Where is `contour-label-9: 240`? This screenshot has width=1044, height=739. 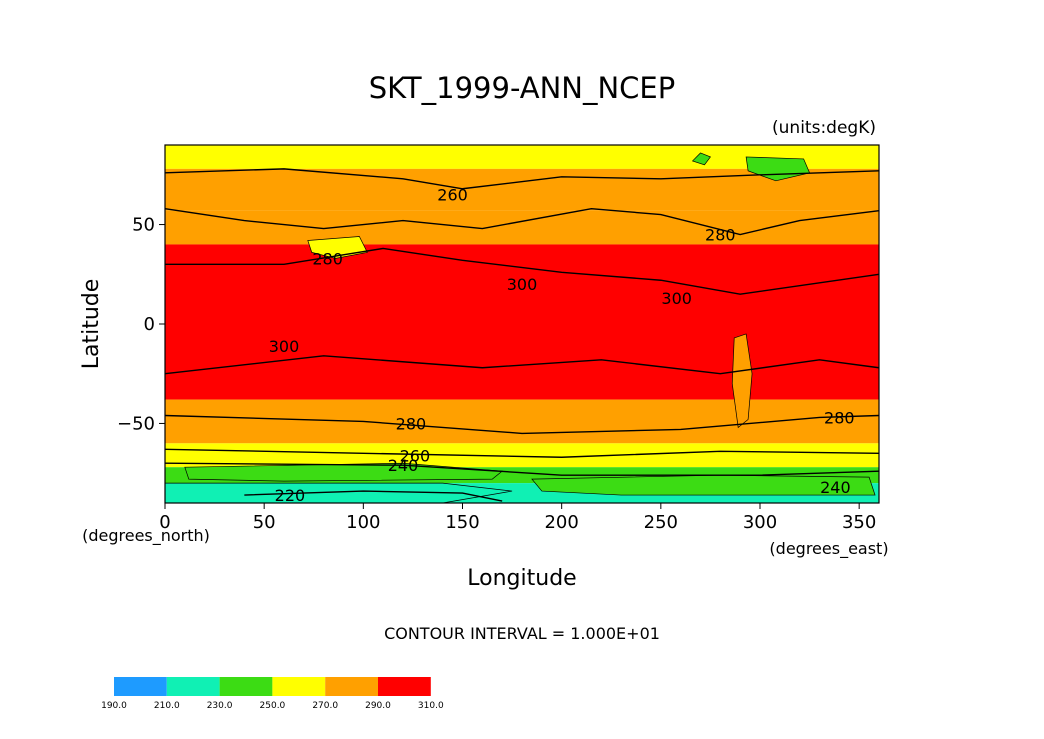 contour-label-9: 240 is located at coordinates (403, 465).